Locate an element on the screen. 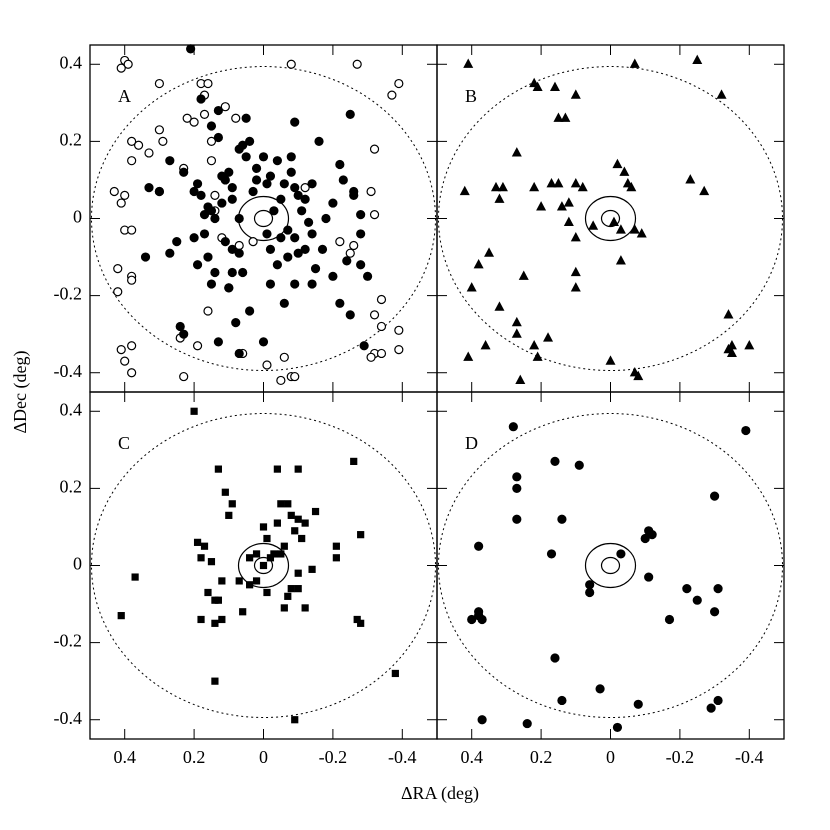  x-axis-label: ΔRA (deg) is located at coordinates (440, 793).